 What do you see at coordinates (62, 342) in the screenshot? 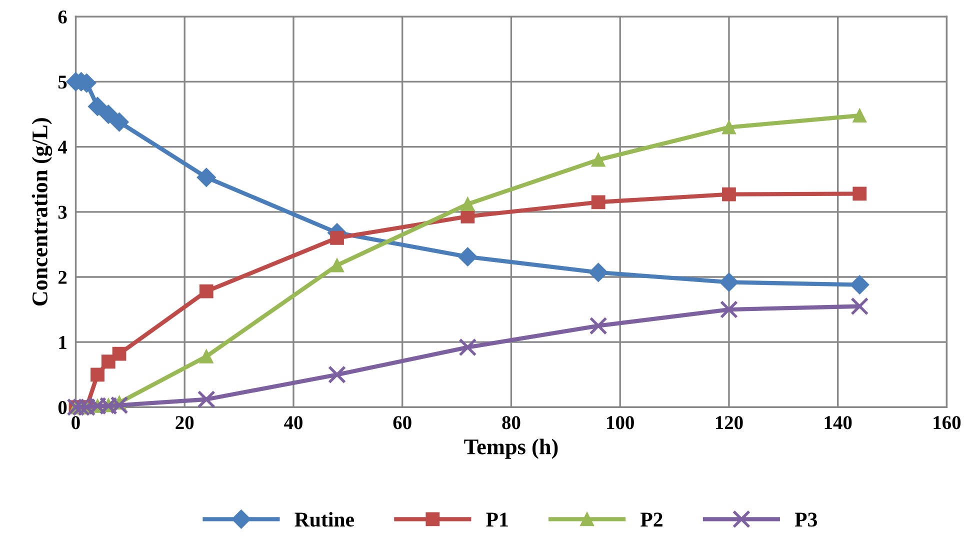
I see `y-tick-label: 1` at bounding box center [62, 342].